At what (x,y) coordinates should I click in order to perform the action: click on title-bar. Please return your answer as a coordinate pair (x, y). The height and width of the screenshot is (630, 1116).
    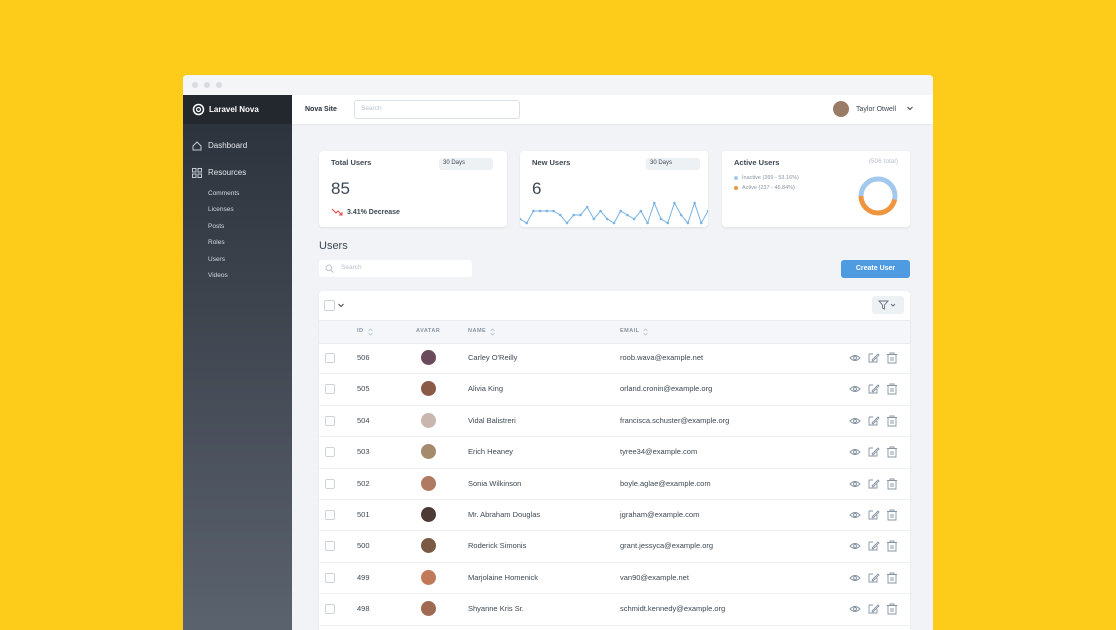
    Looking at the image, I should click on (558, 85).